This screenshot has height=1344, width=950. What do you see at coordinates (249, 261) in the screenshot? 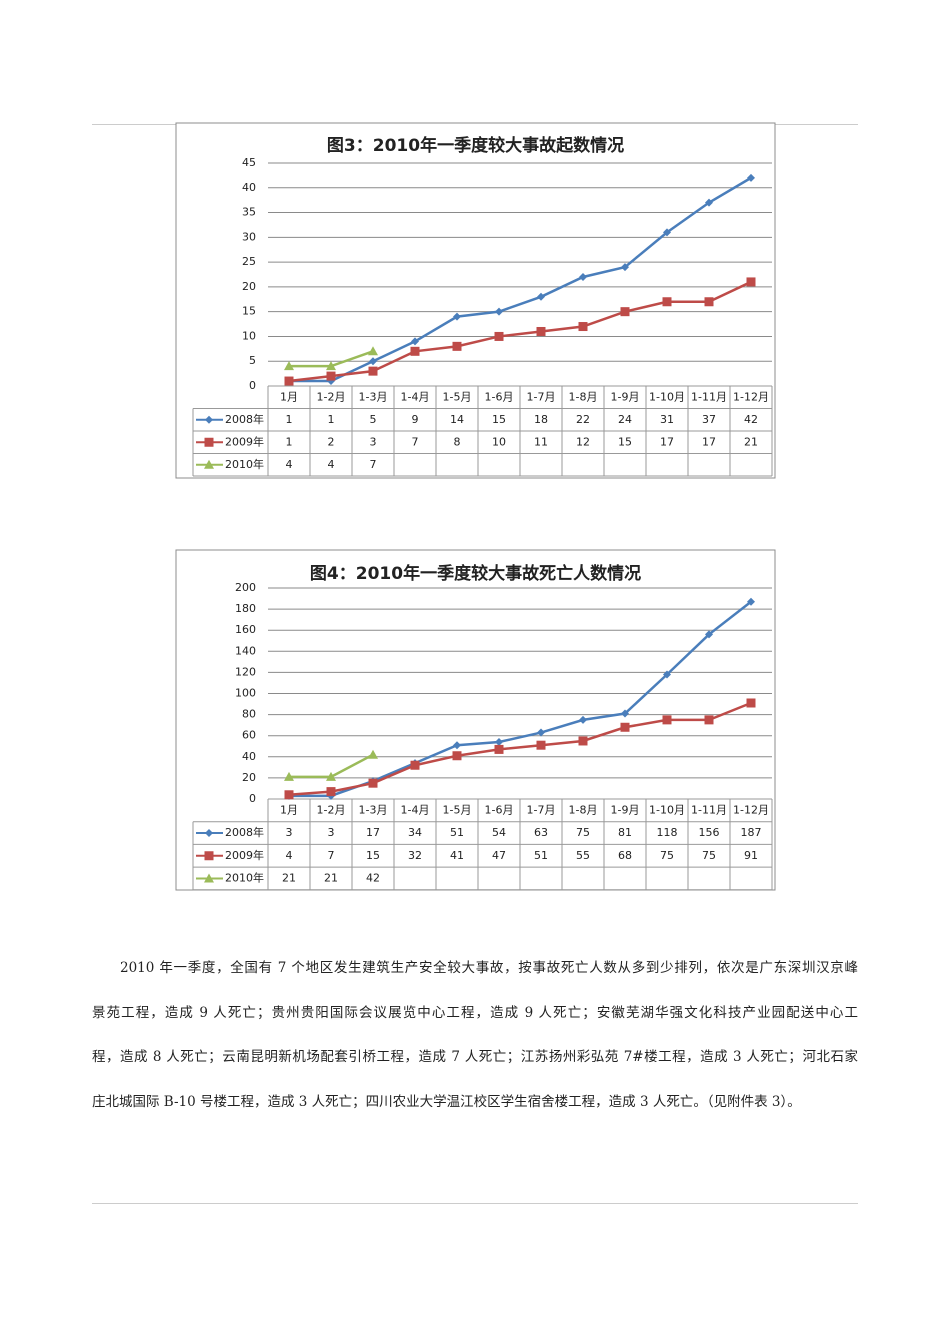
I see `y-tick-label: 25` at bounding box center [249, 261].